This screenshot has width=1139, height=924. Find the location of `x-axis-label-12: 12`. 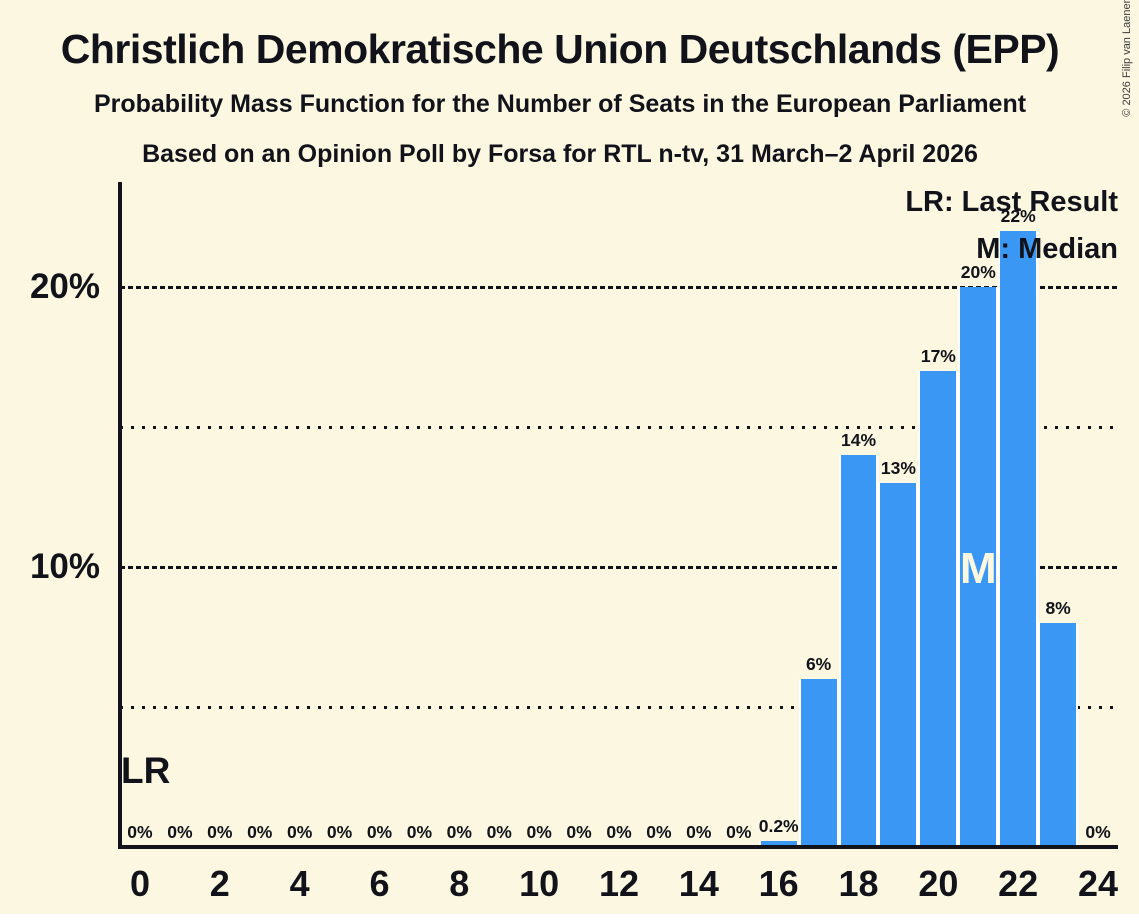

x-axis-label-12: 12 is located at coordinates (619, 883).